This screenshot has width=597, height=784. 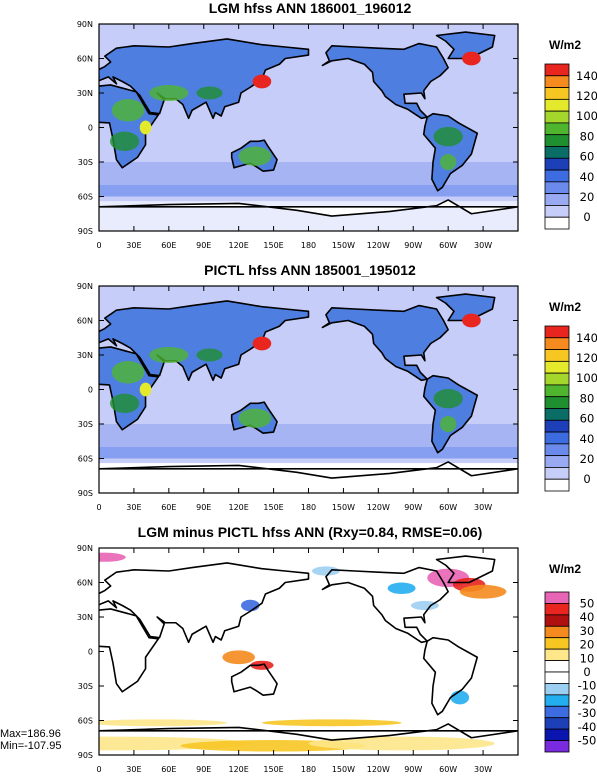 What do you see at coordinates (587, 699) in the screenshot?
I see `colorbar-label: -20` at bounding box center [587, 699].